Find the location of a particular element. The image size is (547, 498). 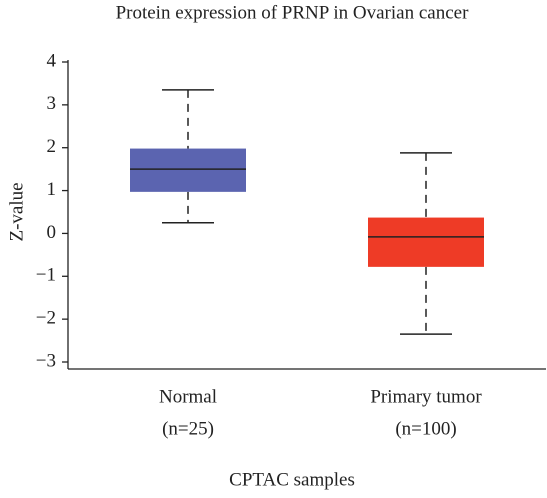

y-axis-label: Z-value is located at coordinates (16, 211).